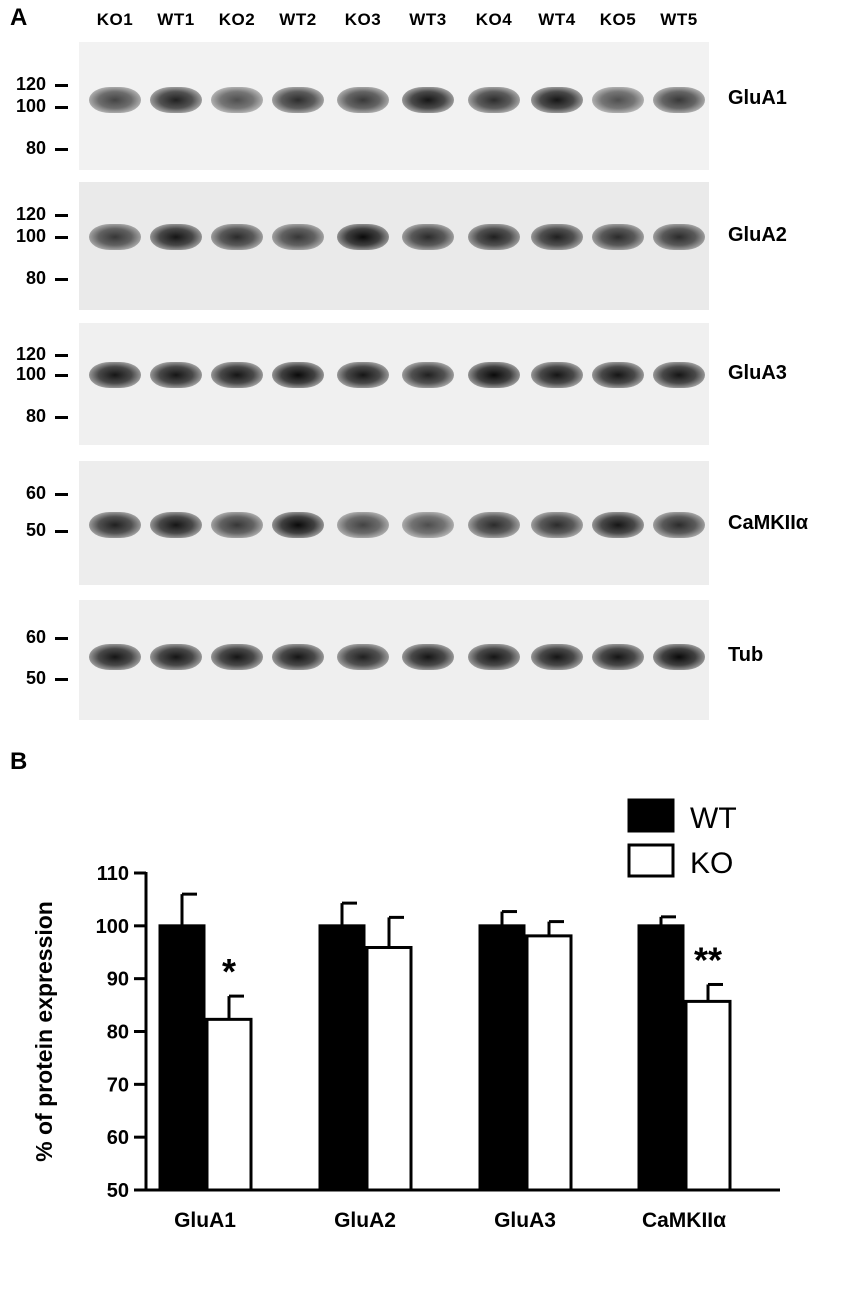  What do you see at coordinates (394, 106) in the screenshot?
I see `blot-glua1` at bounding box center [394, 106].